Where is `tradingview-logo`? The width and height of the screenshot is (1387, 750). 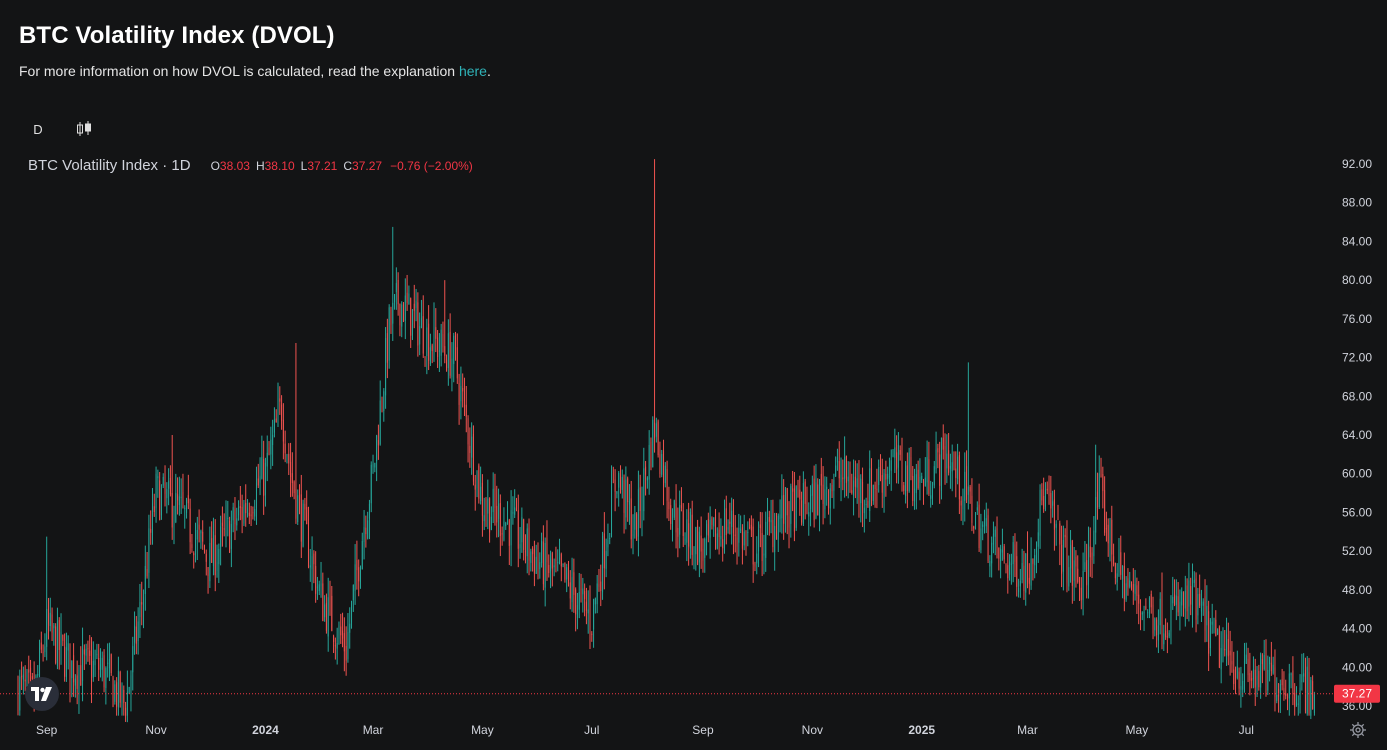
tradingview-logo is located at coordinates (42, 694).